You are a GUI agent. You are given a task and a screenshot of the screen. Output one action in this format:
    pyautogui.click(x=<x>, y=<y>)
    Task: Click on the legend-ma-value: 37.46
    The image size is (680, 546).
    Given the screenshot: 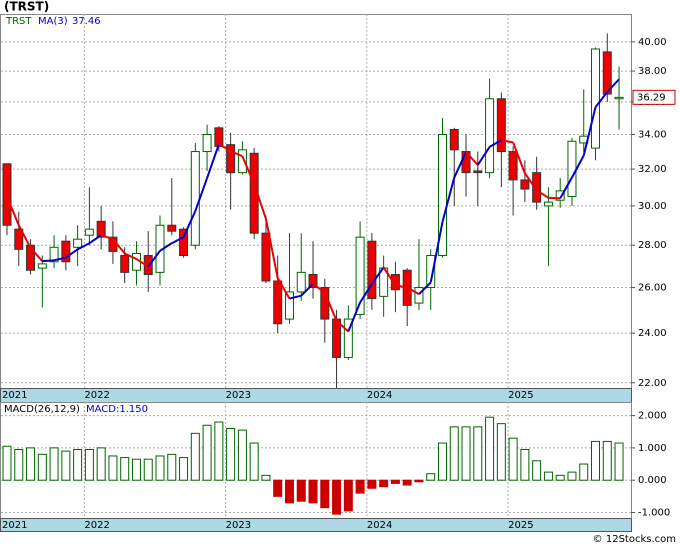 What is the action you would take?
    pyautogui.click(x=86, y=21)
    